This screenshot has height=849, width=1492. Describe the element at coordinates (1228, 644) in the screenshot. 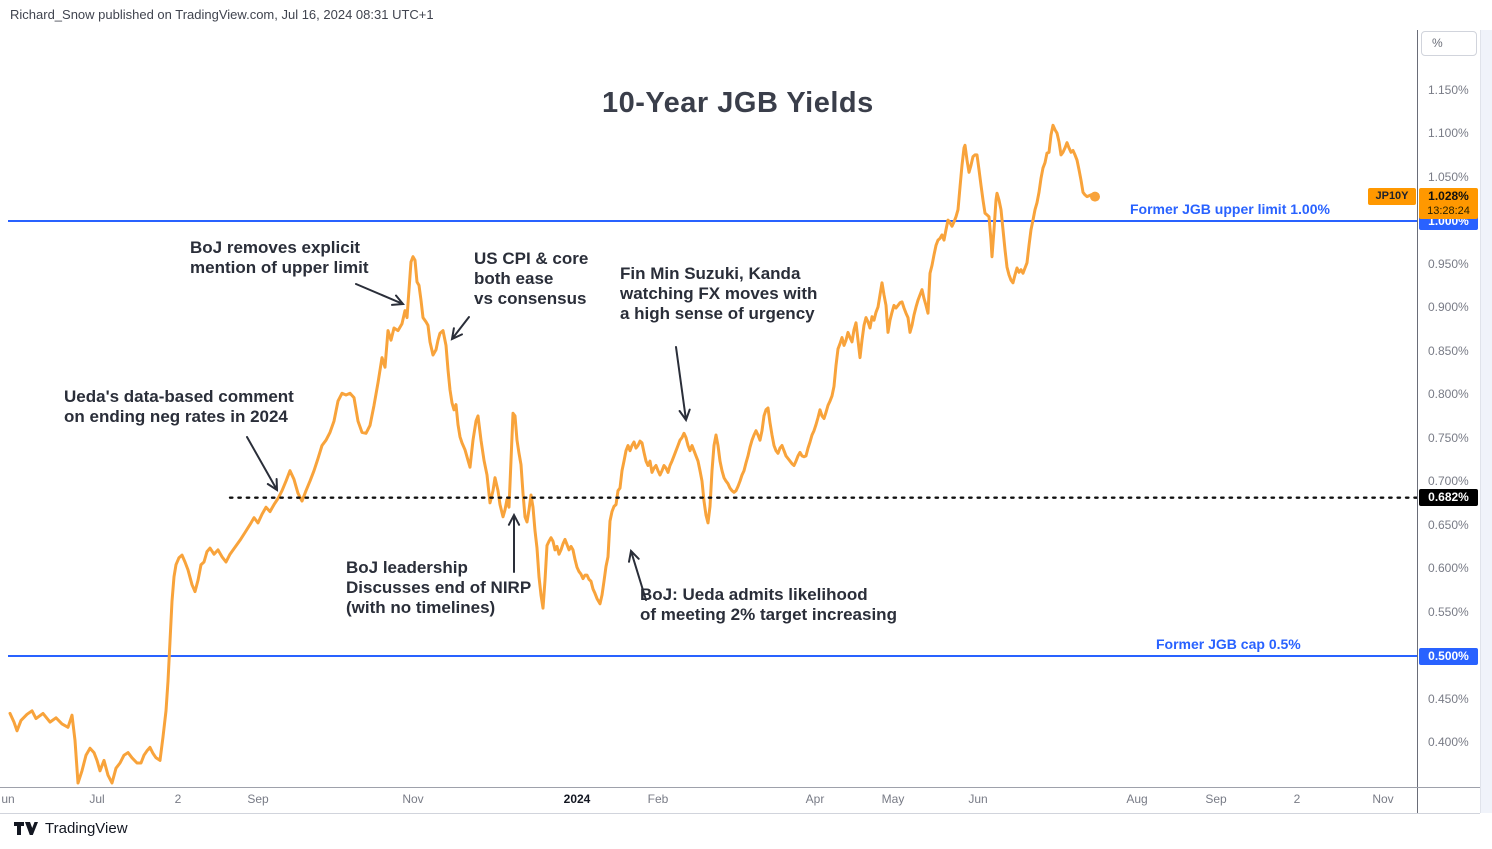

I see `level-line-label: Former JGB cap 0.5%` at that location.